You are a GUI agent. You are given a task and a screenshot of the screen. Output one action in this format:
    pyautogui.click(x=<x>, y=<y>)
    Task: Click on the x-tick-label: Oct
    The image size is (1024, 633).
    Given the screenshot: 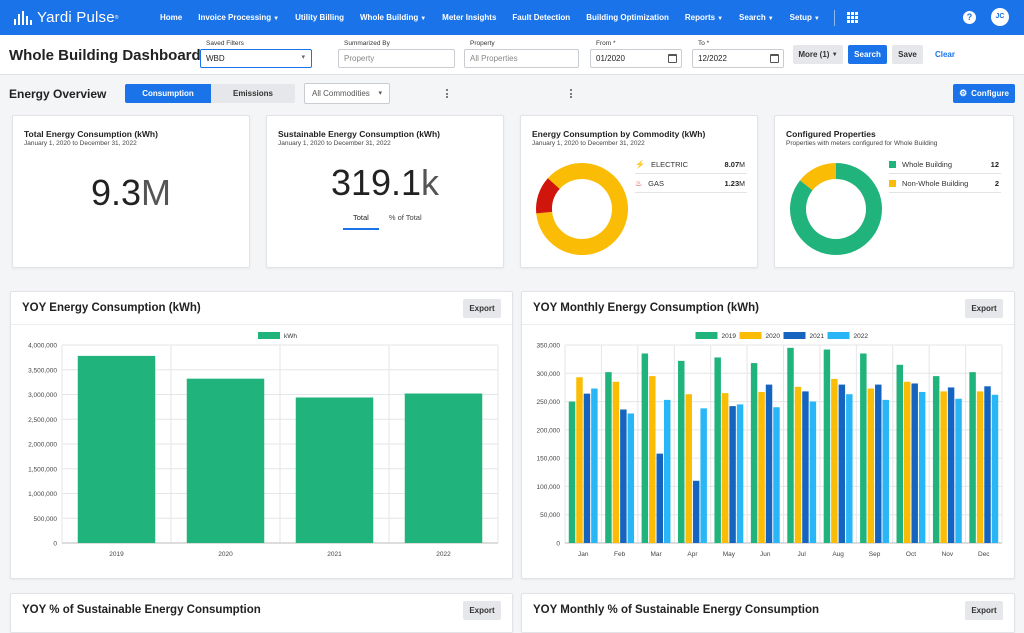 What is the action you would take?
    pyautogui.click(x=911, y=554)
    